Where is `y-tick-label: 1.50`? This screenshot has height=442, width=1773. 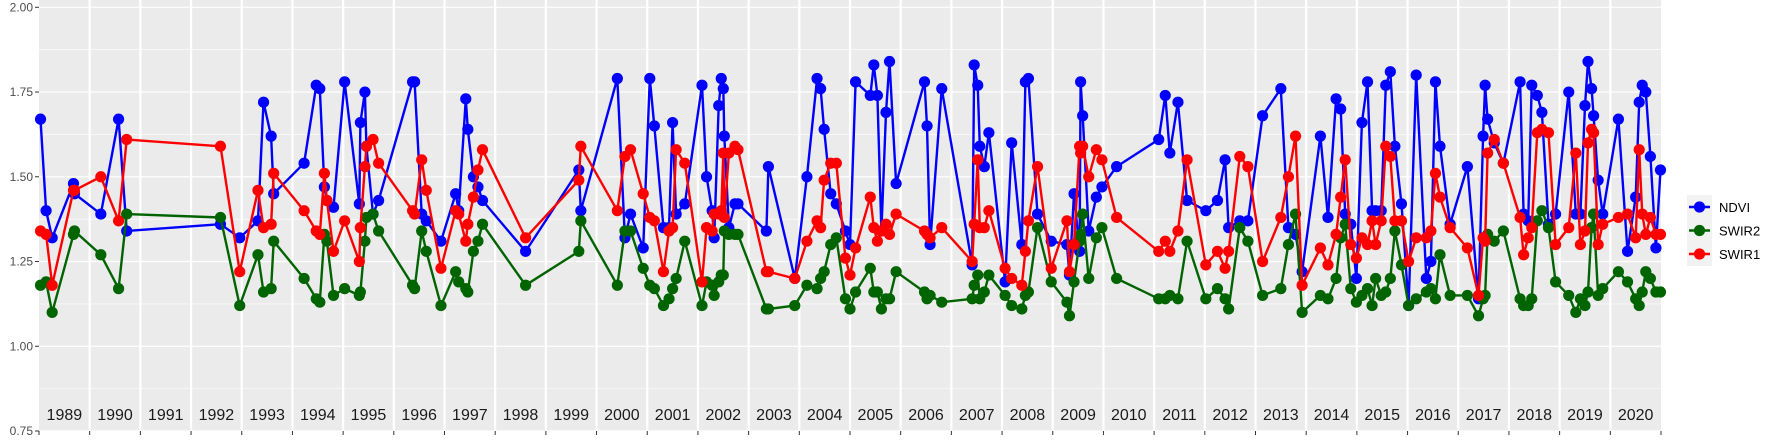
y-tick-label: 1.50 is located at coordinates (22, 177).